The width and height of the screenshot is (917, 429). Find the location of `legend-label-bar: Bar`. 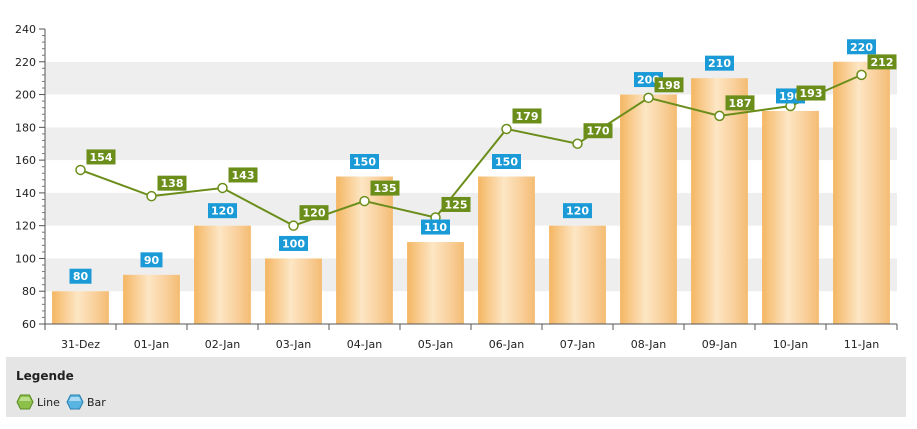

legend-label-bar: Bar is located at coordinates (96, 402).